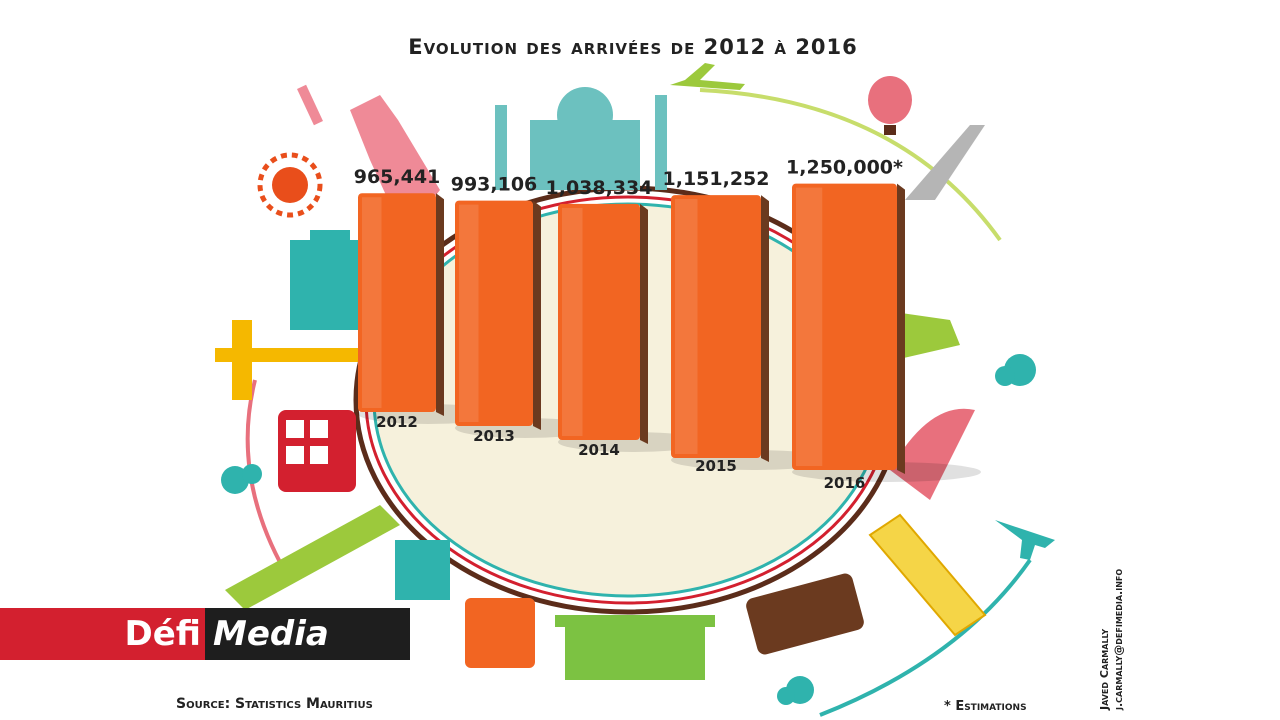  I want to click on bar-2016, so click(844, 326).